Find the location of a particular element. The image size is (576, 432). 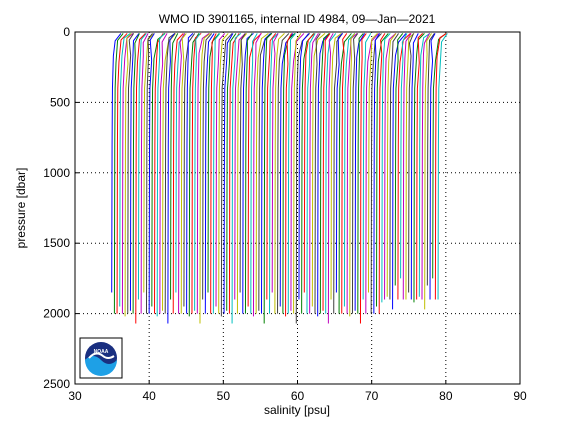

noaa-logo-text: NOAA is located at coordinates (101, 352).